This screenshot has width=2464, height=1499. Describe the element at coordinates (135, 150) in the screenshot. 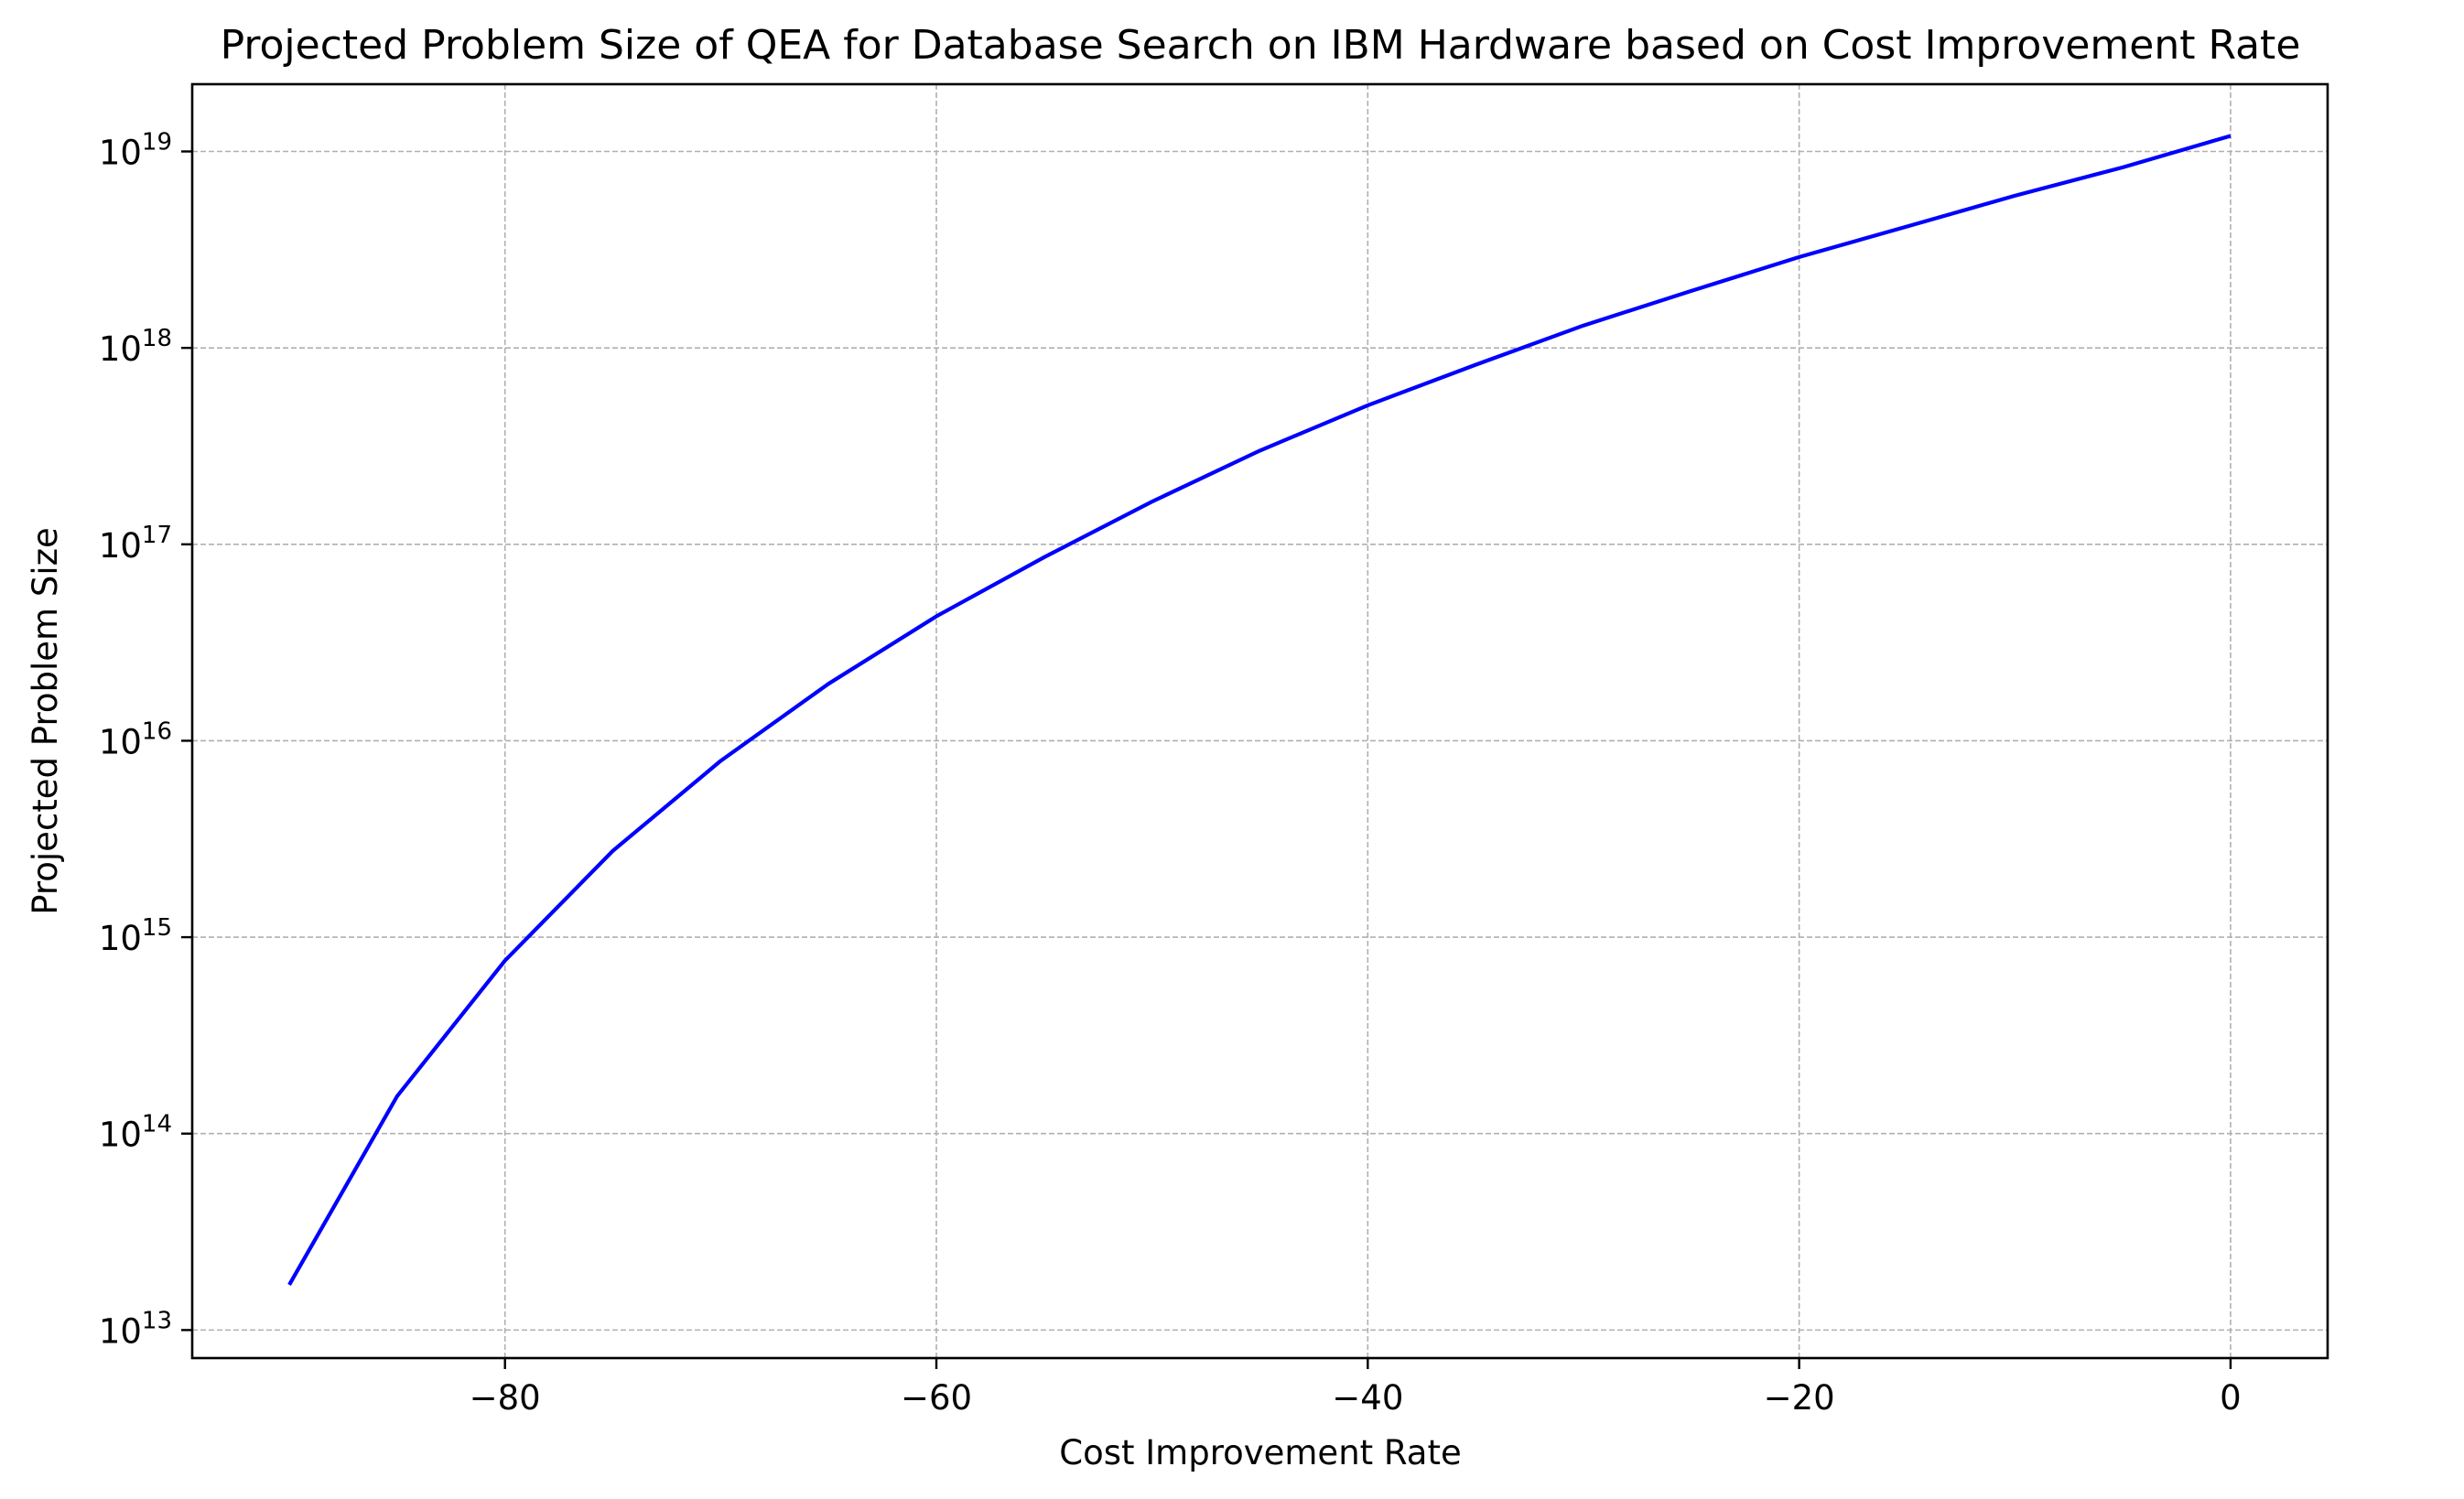

I see `y-tick-label: 1019` at that location.